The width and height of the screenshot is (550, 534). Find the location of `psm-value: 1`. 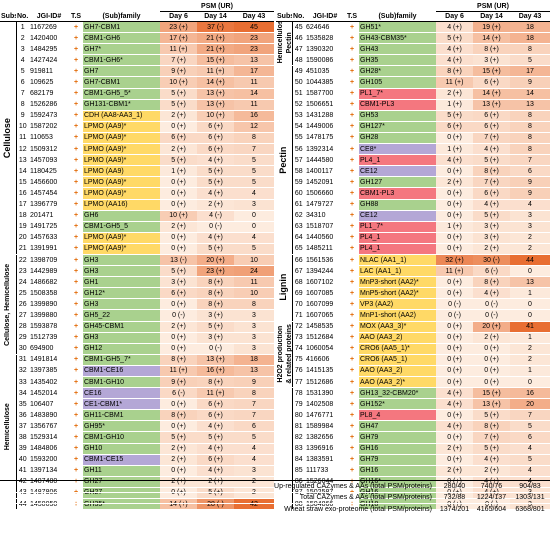

psm-value: 1 is located at coordinates (530, 338).